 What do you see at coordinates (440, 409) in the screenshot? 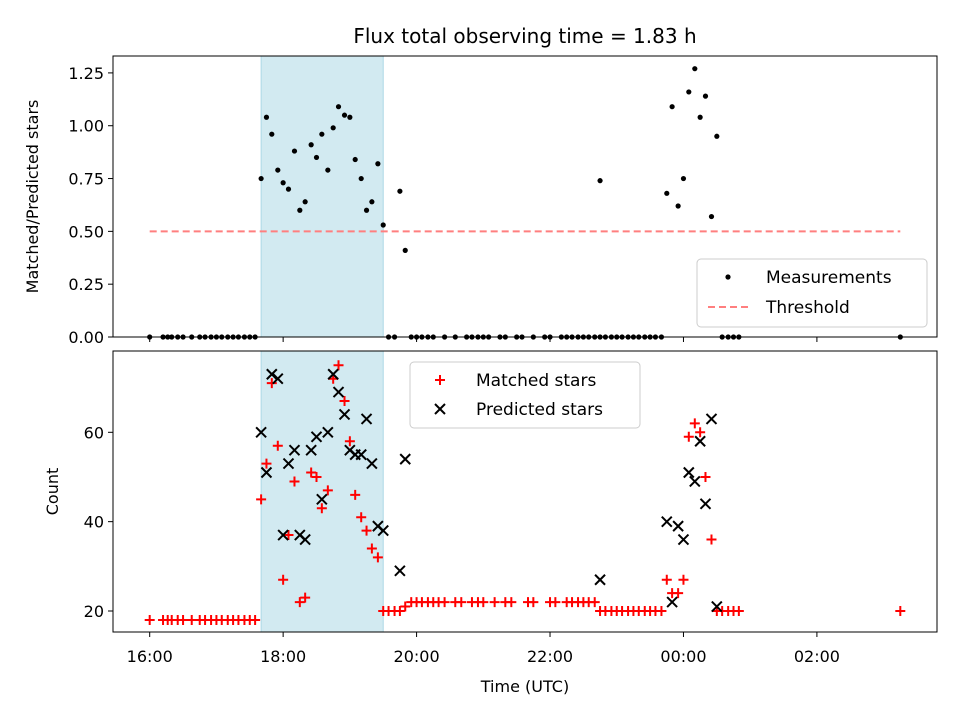
I see `legend-predicted-marker` at bounding box center [440, 409].